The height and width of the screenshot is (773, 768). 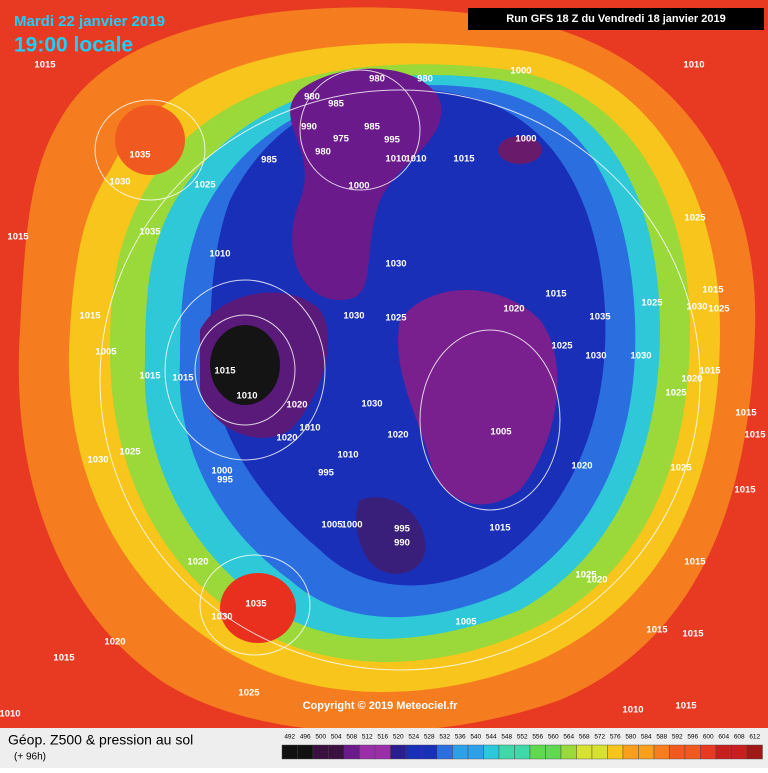 I want to click on scale-label: 504, so click(x=336, y=737).